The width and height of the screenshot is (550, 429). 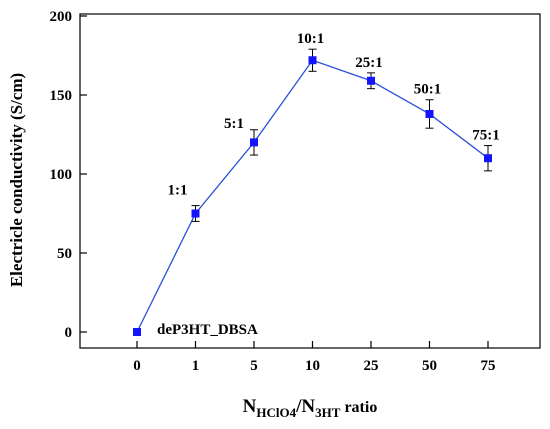 I want to click on y-tick-label: 0, so click(x=69, y=333).